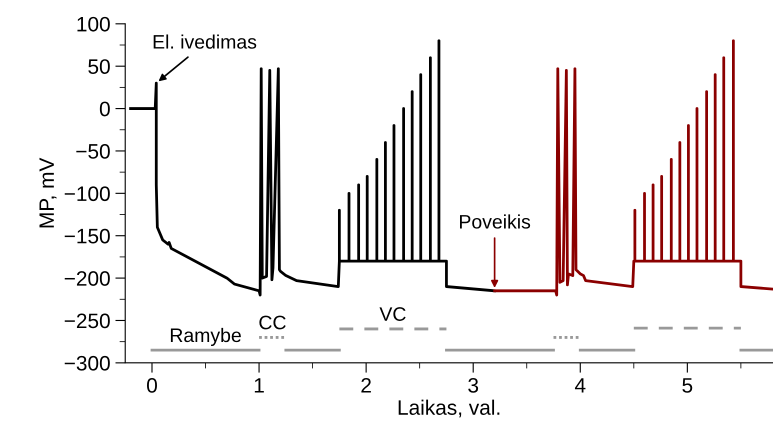  What do you see at coordinates (93, 24) in the screenshot?
I see `y-tick-label: 100` at bounding box center [93, 24].